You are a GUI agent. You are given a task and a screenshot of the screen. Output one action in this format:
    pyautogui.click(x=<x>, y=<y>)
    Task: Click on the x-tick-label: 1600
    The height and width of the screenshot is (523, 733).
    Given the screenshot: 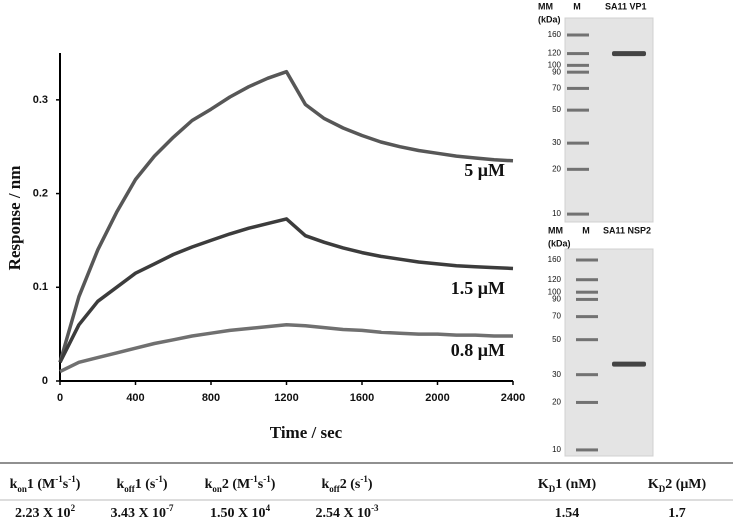 What is the action you would take?
    pyautogui.click(x=362, y=398)
    